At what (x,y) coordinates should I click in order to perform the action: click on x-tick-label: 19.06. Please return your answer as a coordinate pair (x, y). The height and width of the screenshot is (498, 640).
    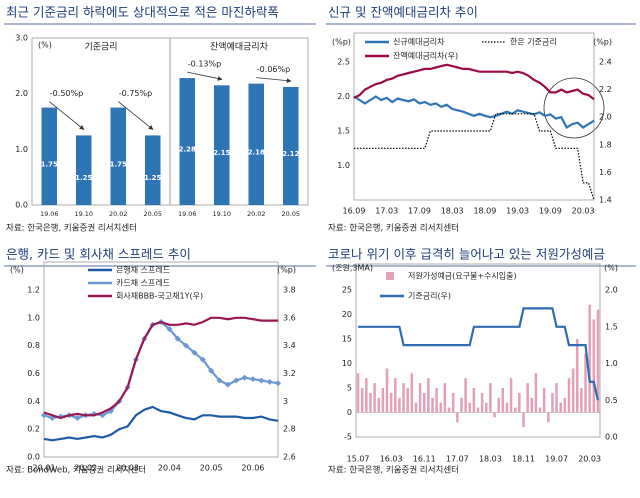
    Looking at the image, I should click on (187, 214).